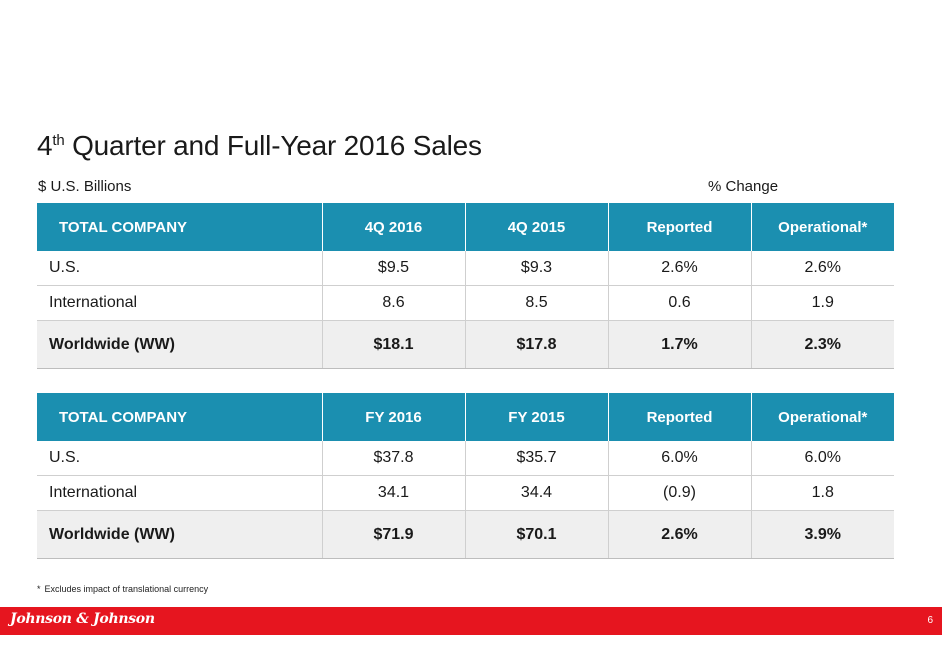  I want to click on table-cell: $71.9, so click(393, 534).